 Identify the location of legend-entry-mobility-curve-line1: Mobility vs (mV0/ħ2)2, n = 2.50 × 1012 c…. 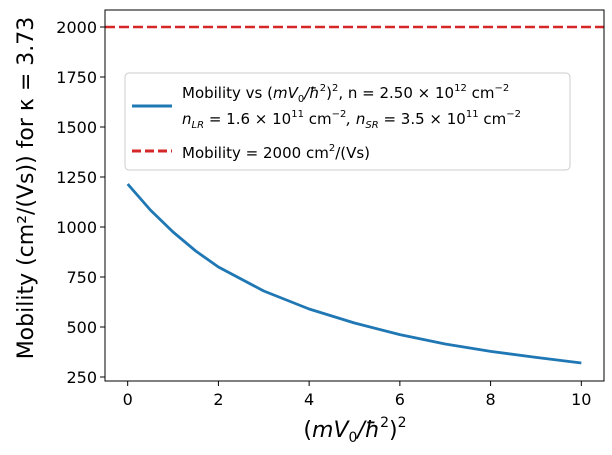
(345, 94).